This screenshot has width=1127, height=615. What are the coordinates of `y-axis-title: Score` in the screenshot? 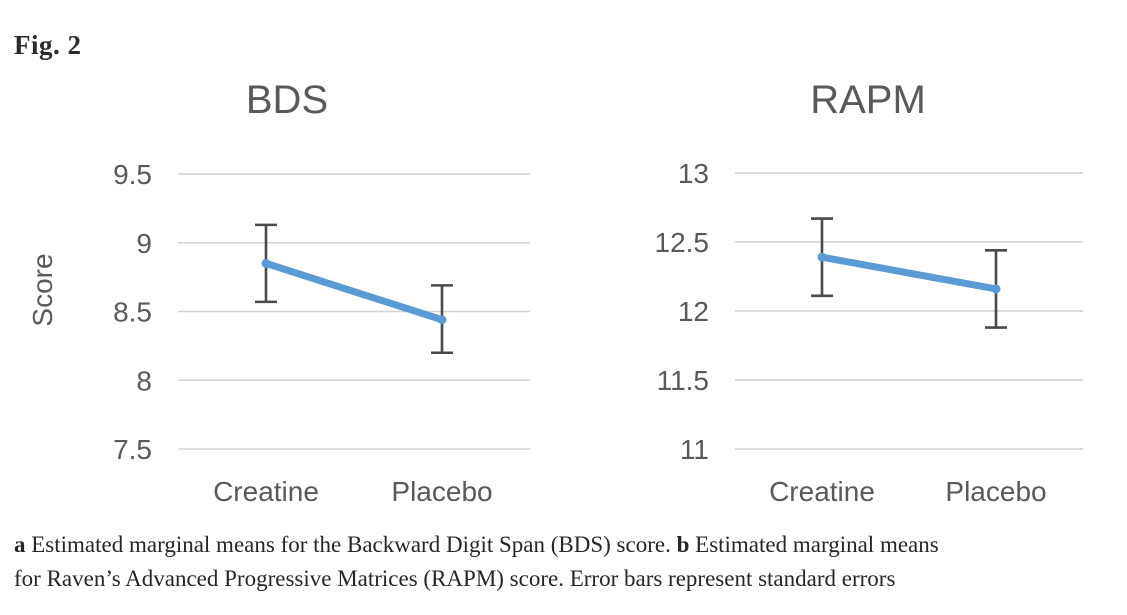 It's located at (42, 289).